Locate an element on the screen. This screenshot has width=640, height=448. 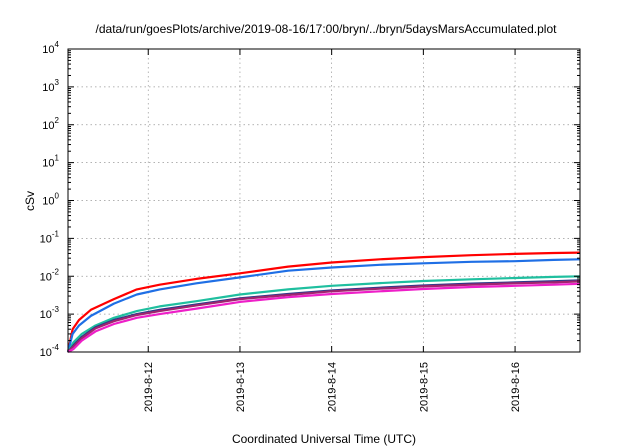
x-tick-label: 2019-8-12 is located at coordinates (149, 387).